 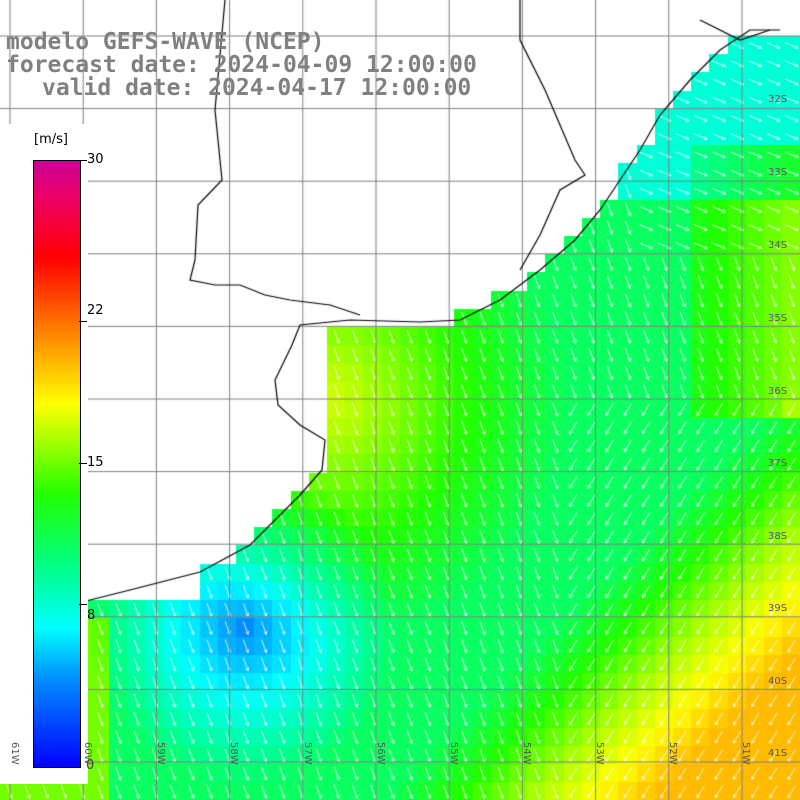 I want to click on legend-tick-8: 8, so click(x=91, y=615).